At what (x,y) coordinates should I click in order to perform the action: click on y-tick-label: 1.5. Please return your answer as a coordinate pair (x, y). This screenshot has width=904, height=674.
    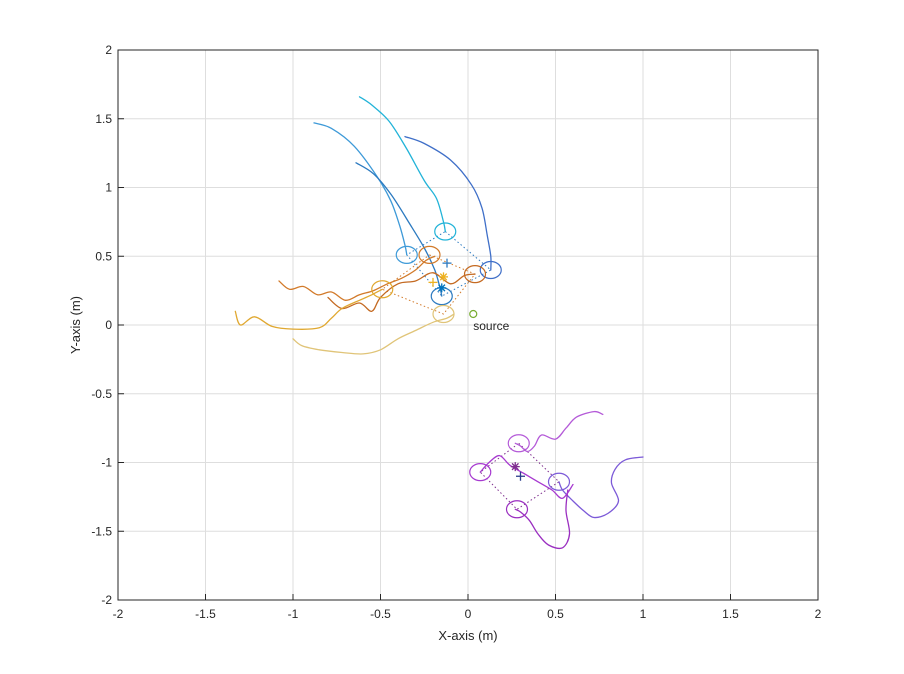
    Looking at the image, I should click on (103, 119).